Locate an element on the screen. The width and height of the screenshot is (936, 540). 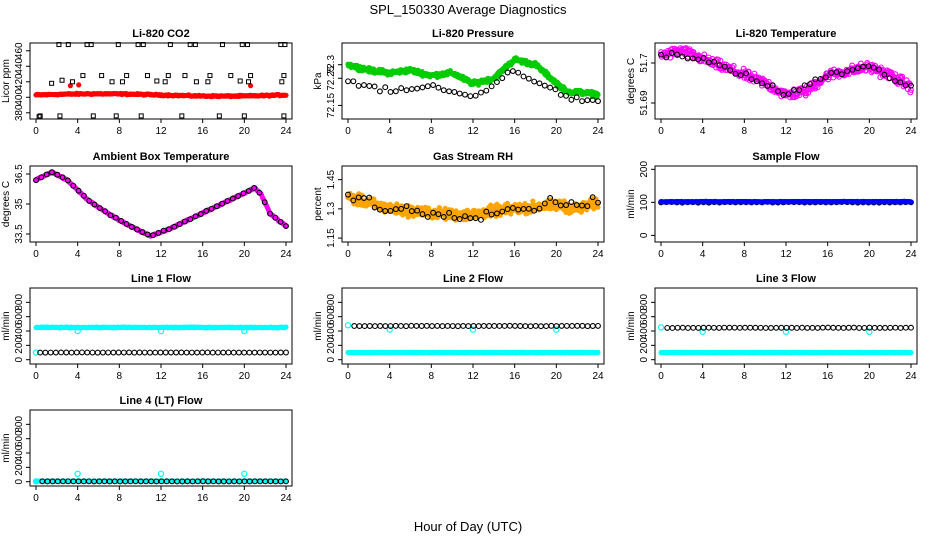
y-axis-label: Licor ppm is located at coordinates (6, 81).